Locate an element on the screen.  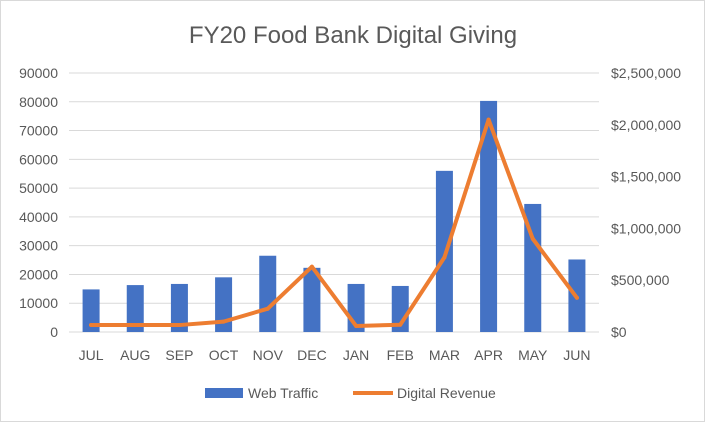
x-tick-label: AUG is located at coordinates (135, 355).